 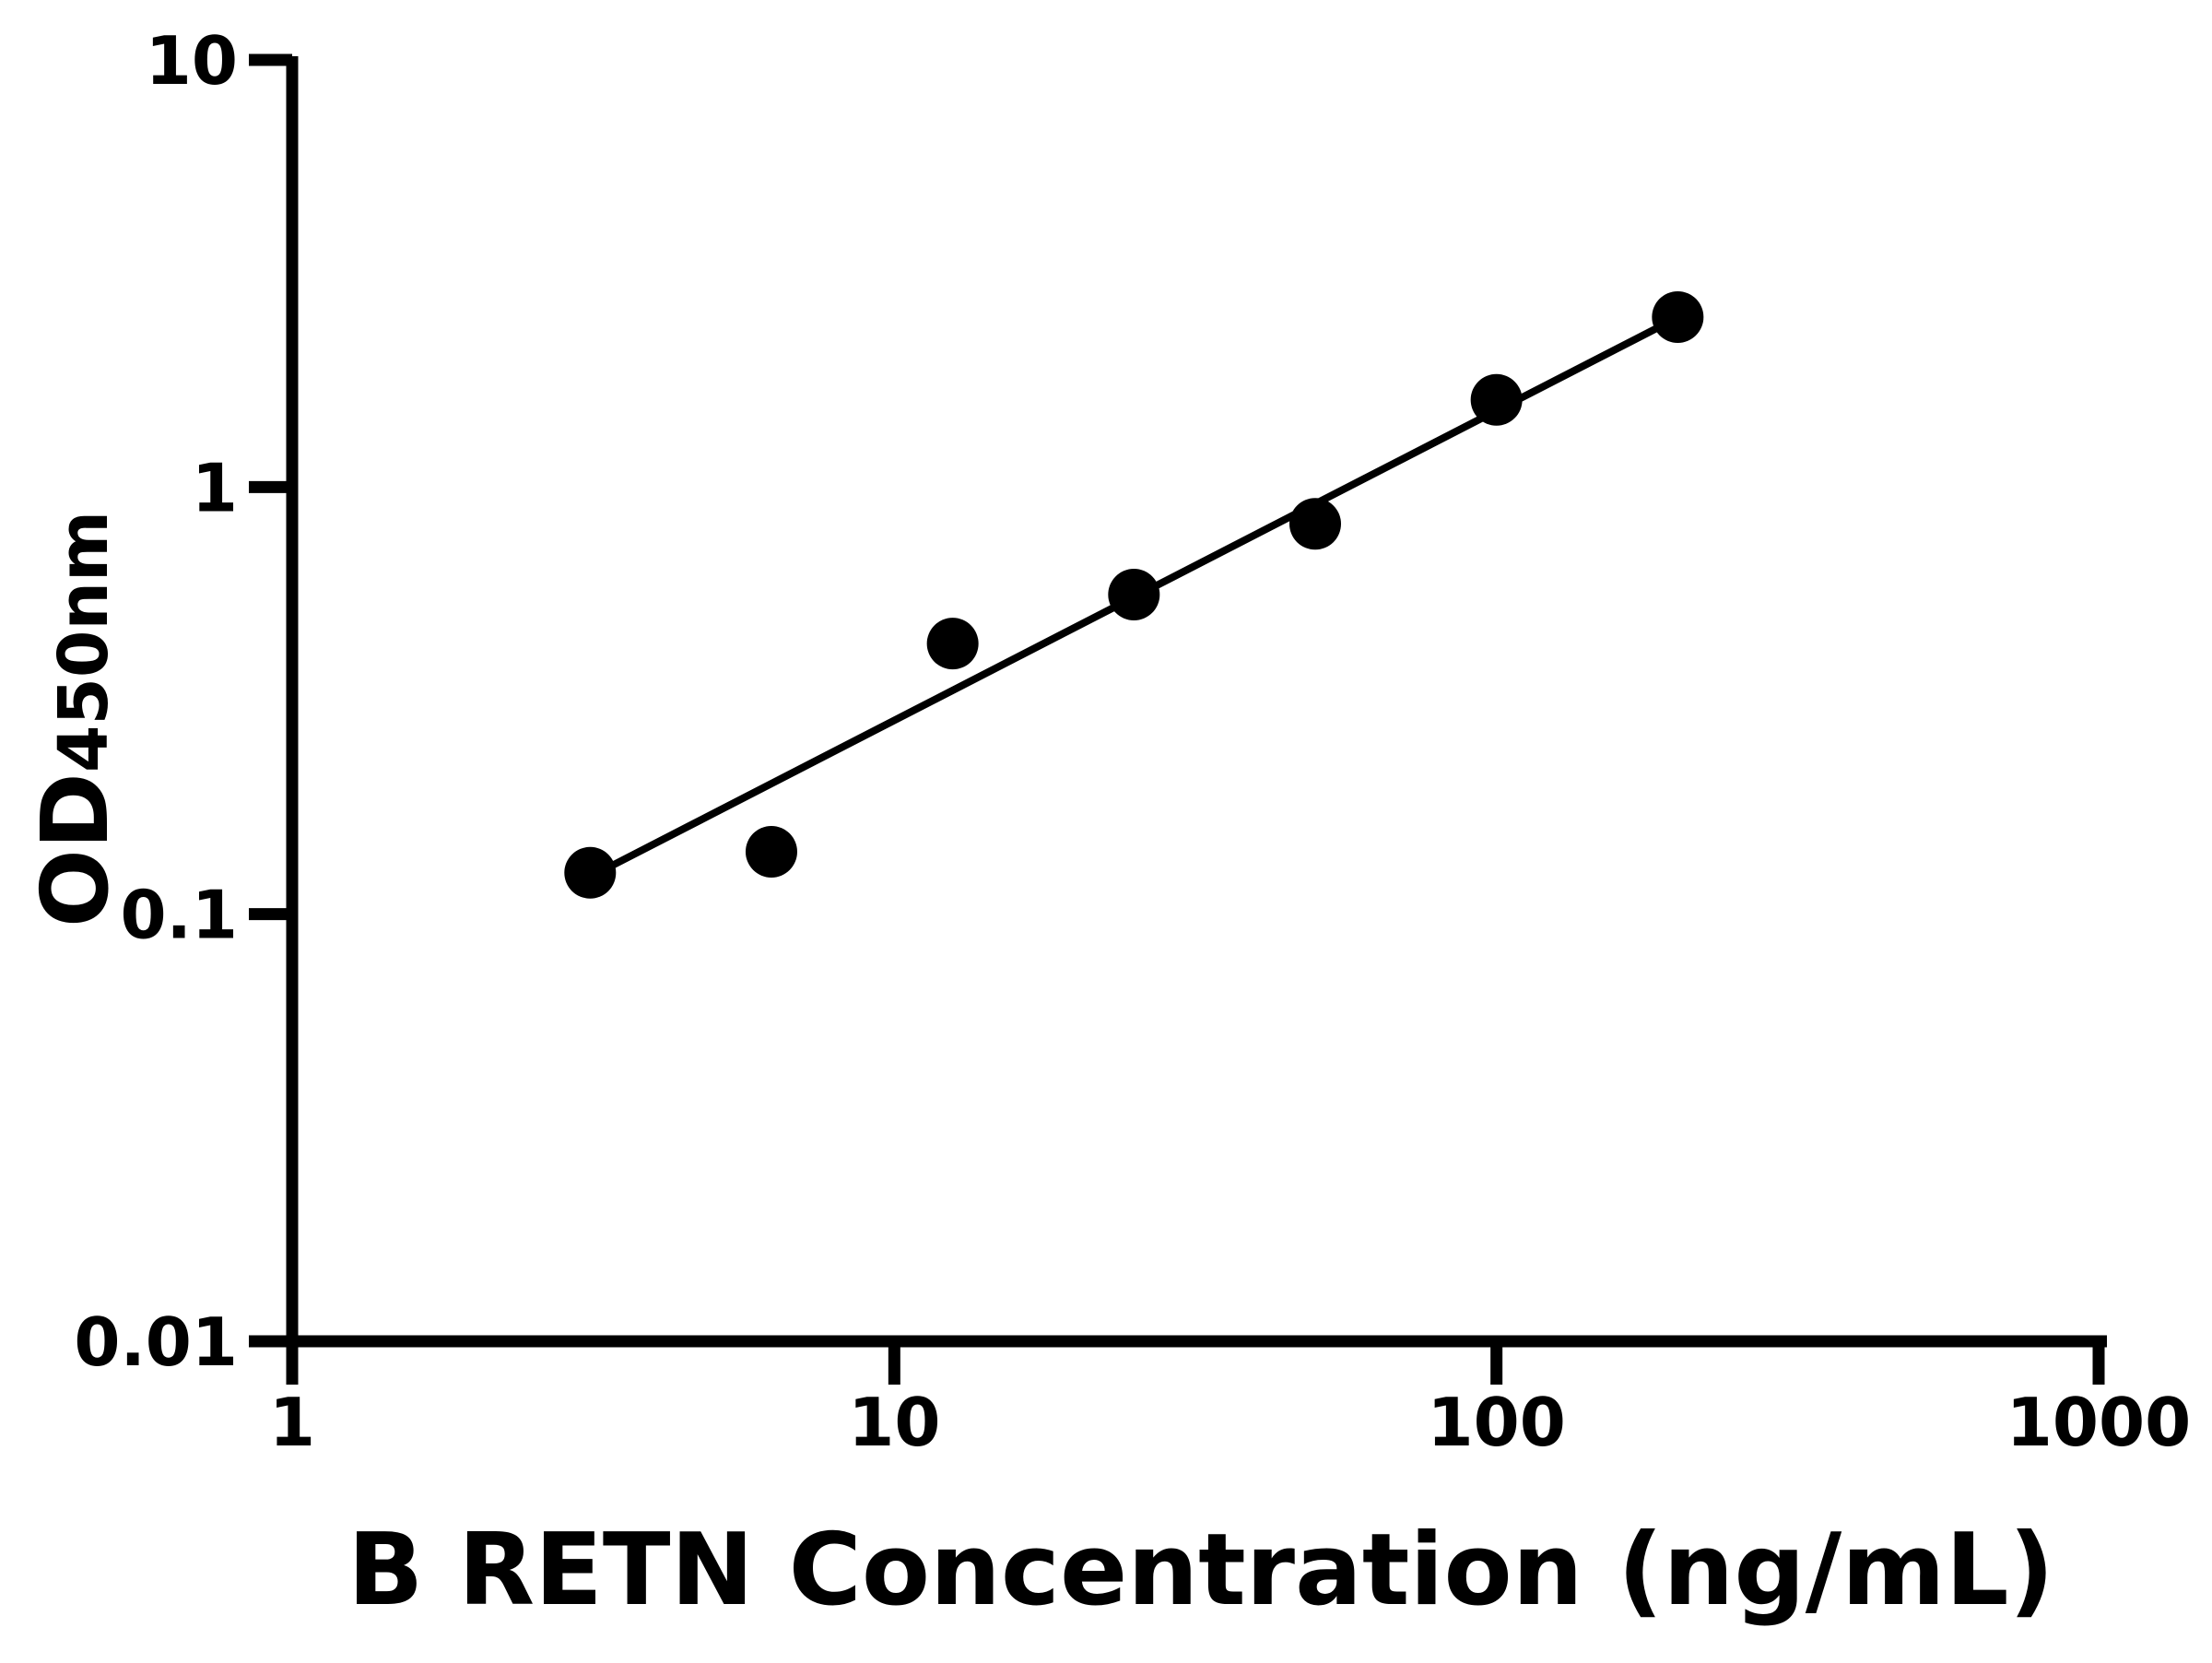 What do you see at coordinates (215, 487) in the screenshot?
I see `y-tick-label: 1` at bounding box center [215, 487].